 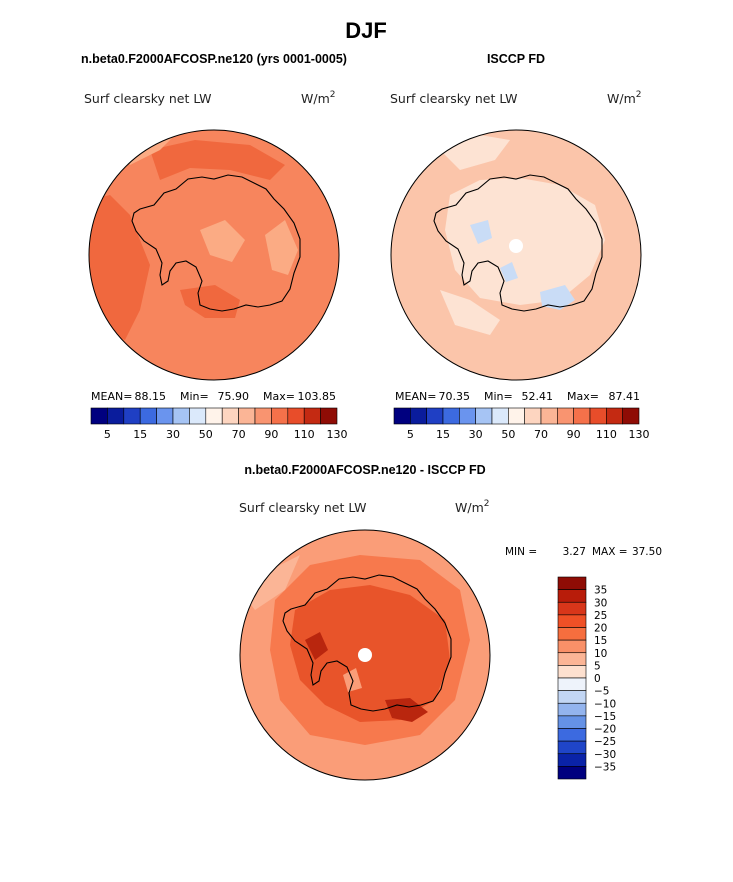 I want to click on colorbar-tick-label: 10, so click(x=600, y=654).